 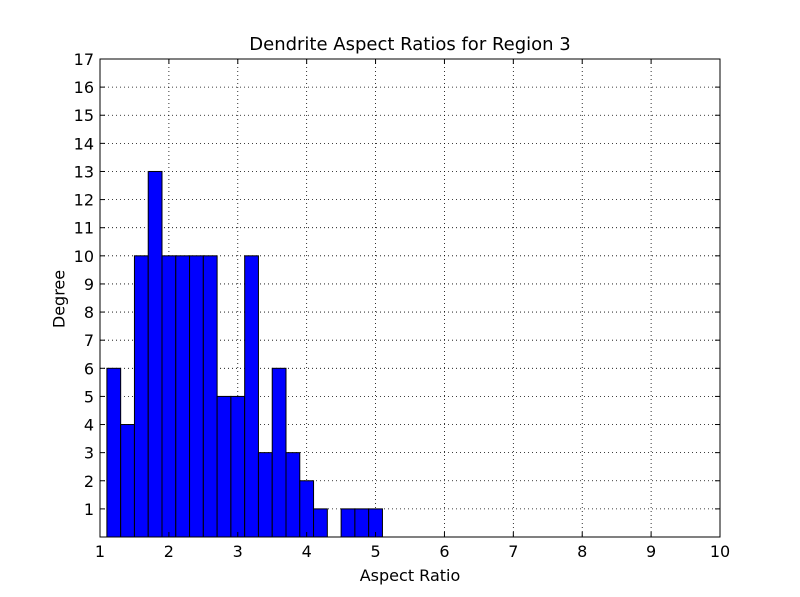 What do you see at coordinates (89, 312) in the screenshot?
I see `y-tick-label: 8` at bounding box center [89, 312].